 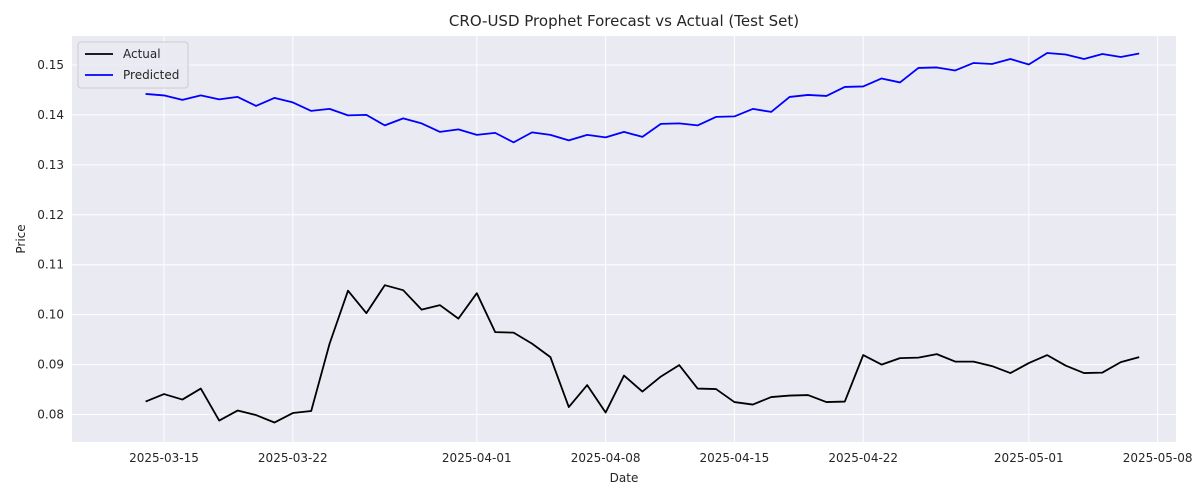 I want to click on y-tick-label: 0.13, so click(x=50, y=165).